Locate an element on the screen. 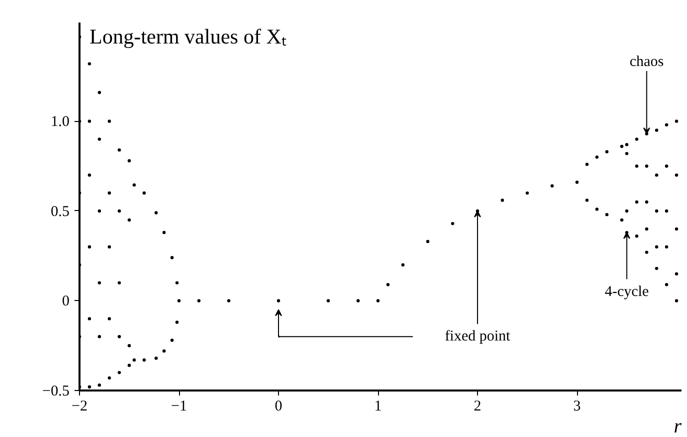 The height and width of the screenshot is (437, 687). annotation: chaos is located at coordinates (647, 62).